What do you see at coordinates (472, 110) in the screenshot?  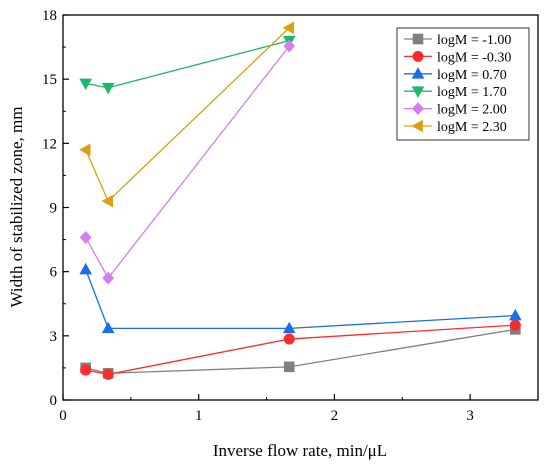 I see `legend-label-logm-2-00: logM = 2.00` at bounding box center [472, 110].